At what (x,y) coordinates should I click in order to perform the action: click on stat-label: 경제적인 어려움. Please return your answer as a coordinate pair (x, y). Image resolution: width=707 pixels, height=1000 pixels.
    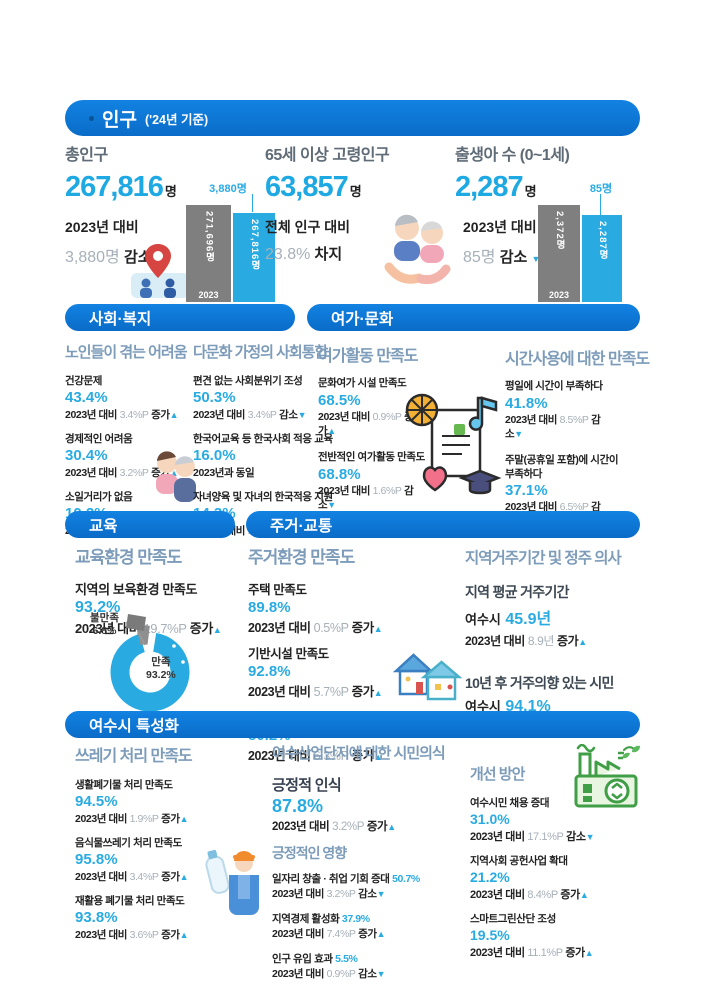
    Looking at the image, I should click on (99, 439).